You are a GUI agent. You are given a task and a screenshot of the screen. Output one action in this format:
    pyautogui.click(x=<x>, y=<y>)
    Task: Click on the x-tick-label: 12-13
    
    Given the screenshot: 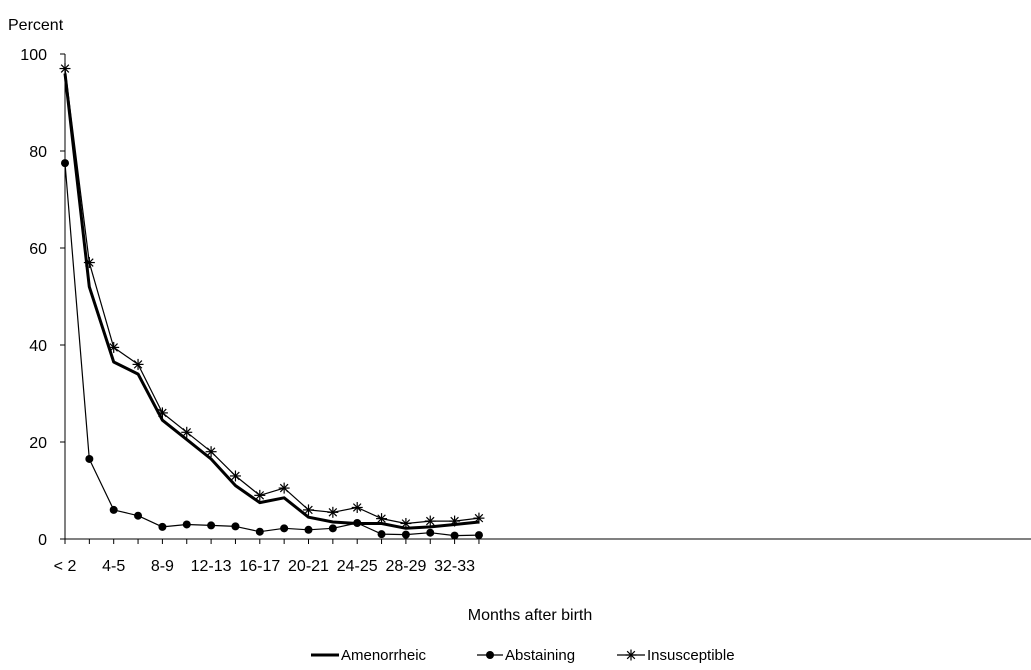 What is the action you would take?
    pyautogui.click(x=211, y=566)
    